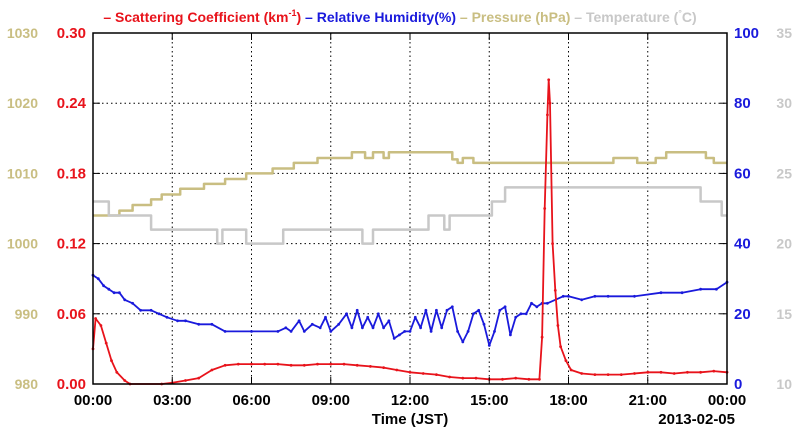 The width and height of the screenshot is (800, 439). What do you see at coordinates (680, 13) in the screenshot?
I see `legend-superscript: °` at bounding box center [680, 13].